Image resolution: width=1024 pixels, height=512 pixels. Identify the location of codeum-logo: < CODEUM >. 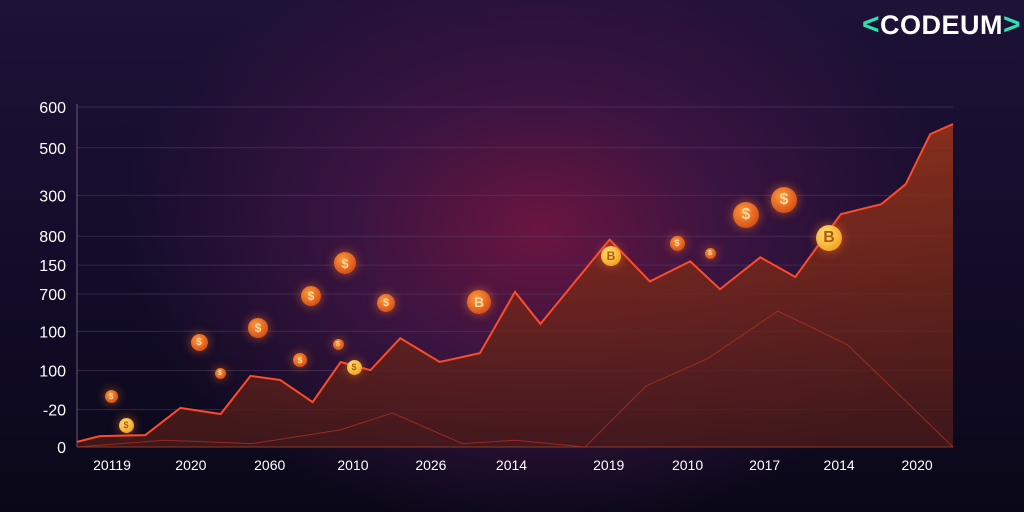
(941, 25).